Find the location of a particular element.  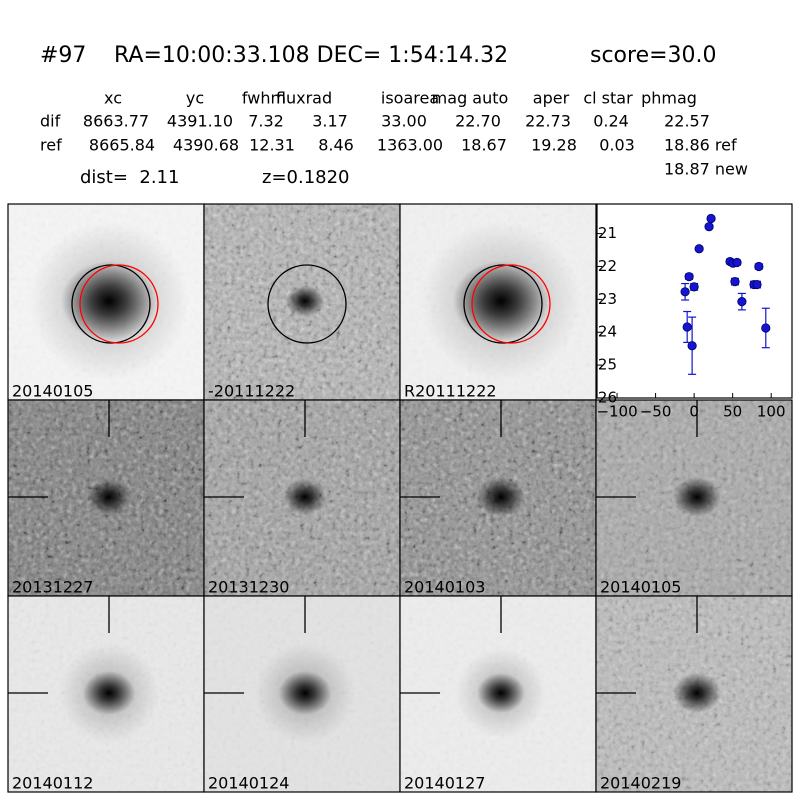

table-cell: 8665.84 is located at coordinates (122, 145).